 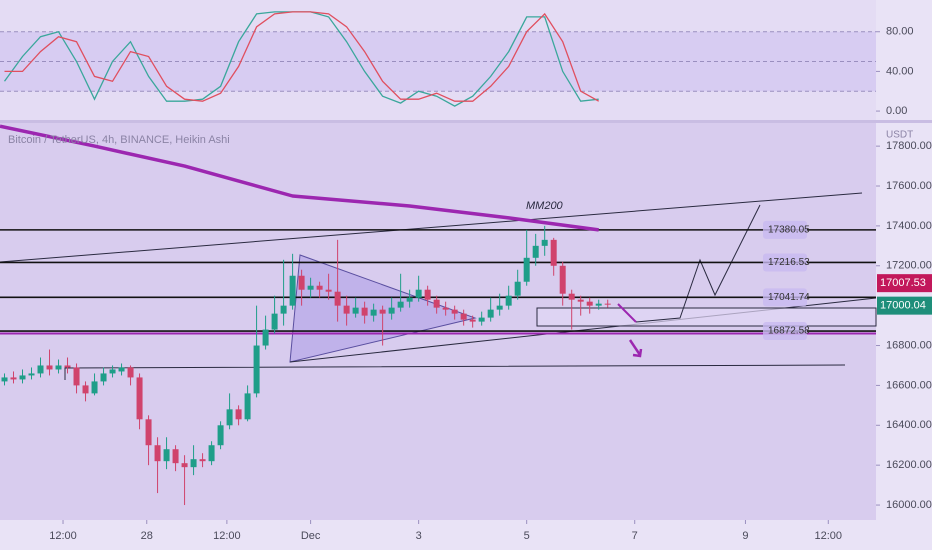 I want to click on x-tick-label: Dec, so click(x=311, y=536).